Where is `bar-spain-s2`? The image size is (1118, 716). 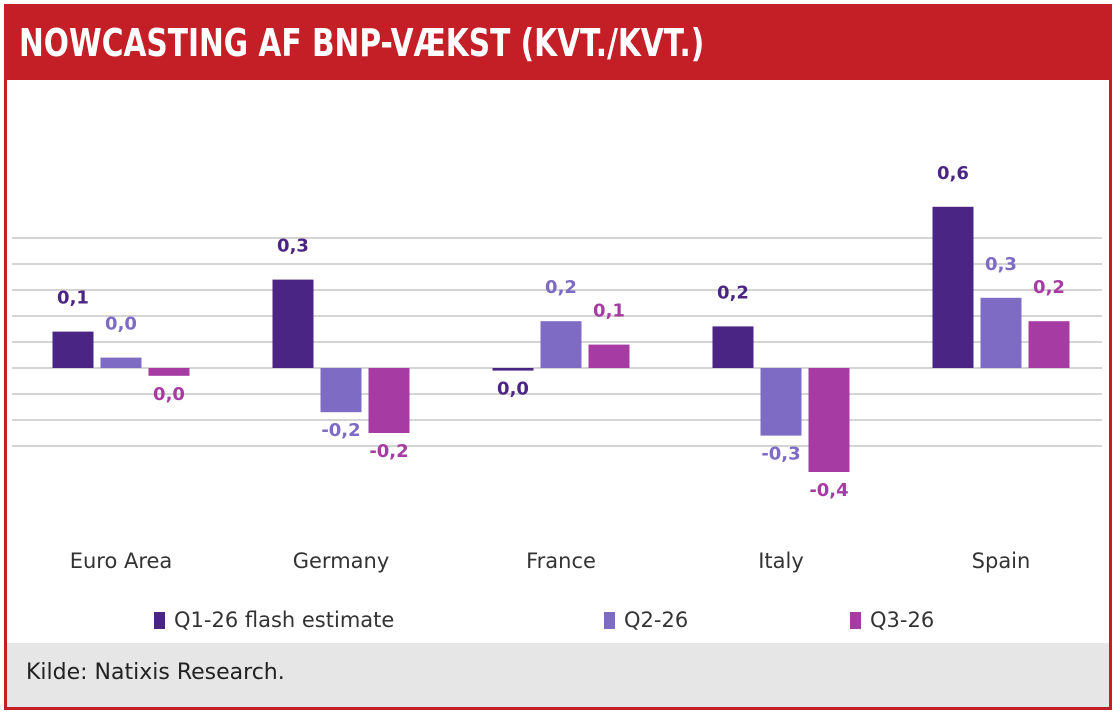
bar-spain-s2 is located at coordinates (1001, 332).